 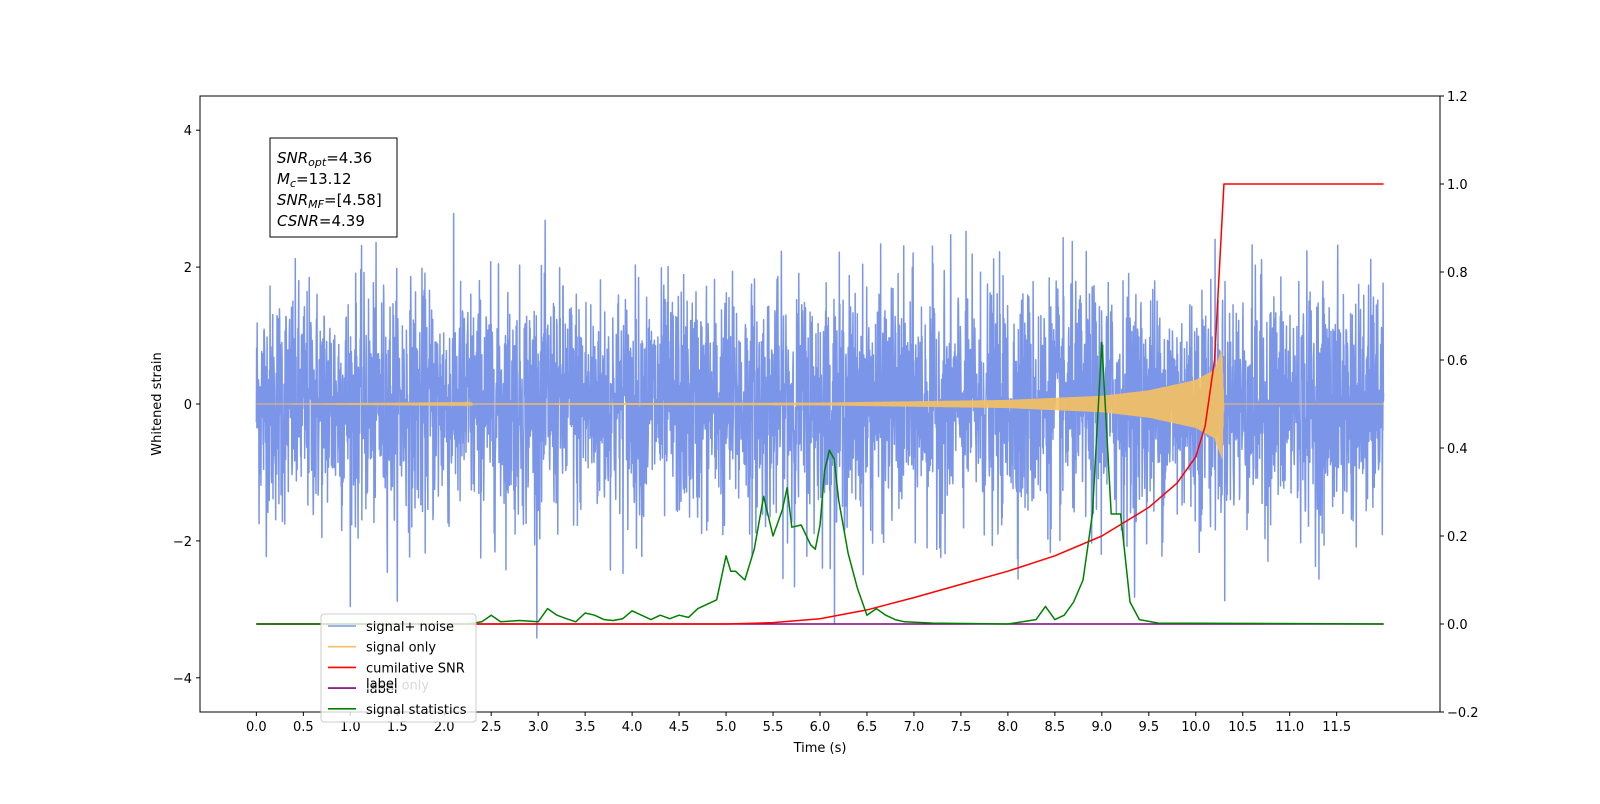 I want to click on y-tick-label: −4, so click(x=182, y=679).